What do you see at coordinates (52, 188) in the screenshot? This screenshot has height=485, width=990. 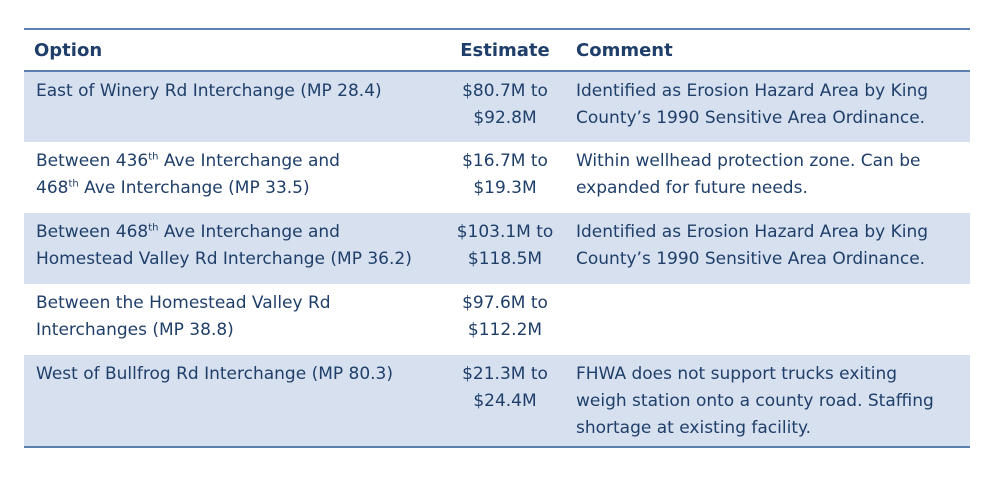 I see `option-text: 468` at bounding box center [52, 188].